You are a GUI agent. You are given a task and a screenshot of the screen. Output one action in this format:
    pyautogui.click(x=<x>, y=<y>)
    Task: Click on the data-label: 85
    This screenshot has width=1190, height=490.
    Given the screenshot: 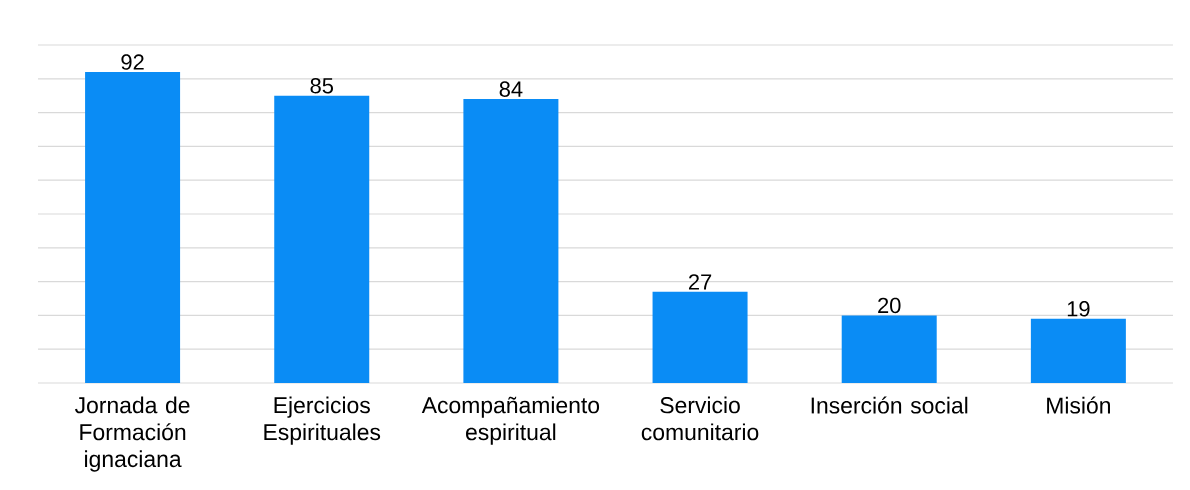 What is the action you would take?
    pyautogui.click(x=321, y=85)
    